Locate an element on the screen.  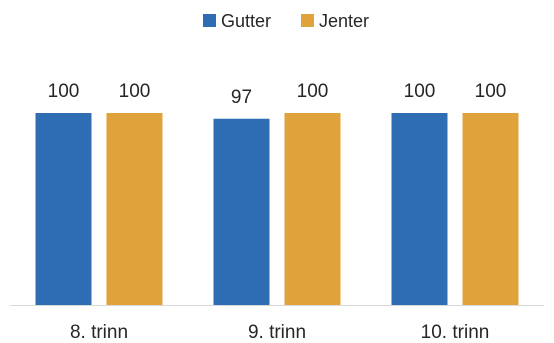
data-labels: 100 100 97 100 100 100 is located at coordinates (277, 94).